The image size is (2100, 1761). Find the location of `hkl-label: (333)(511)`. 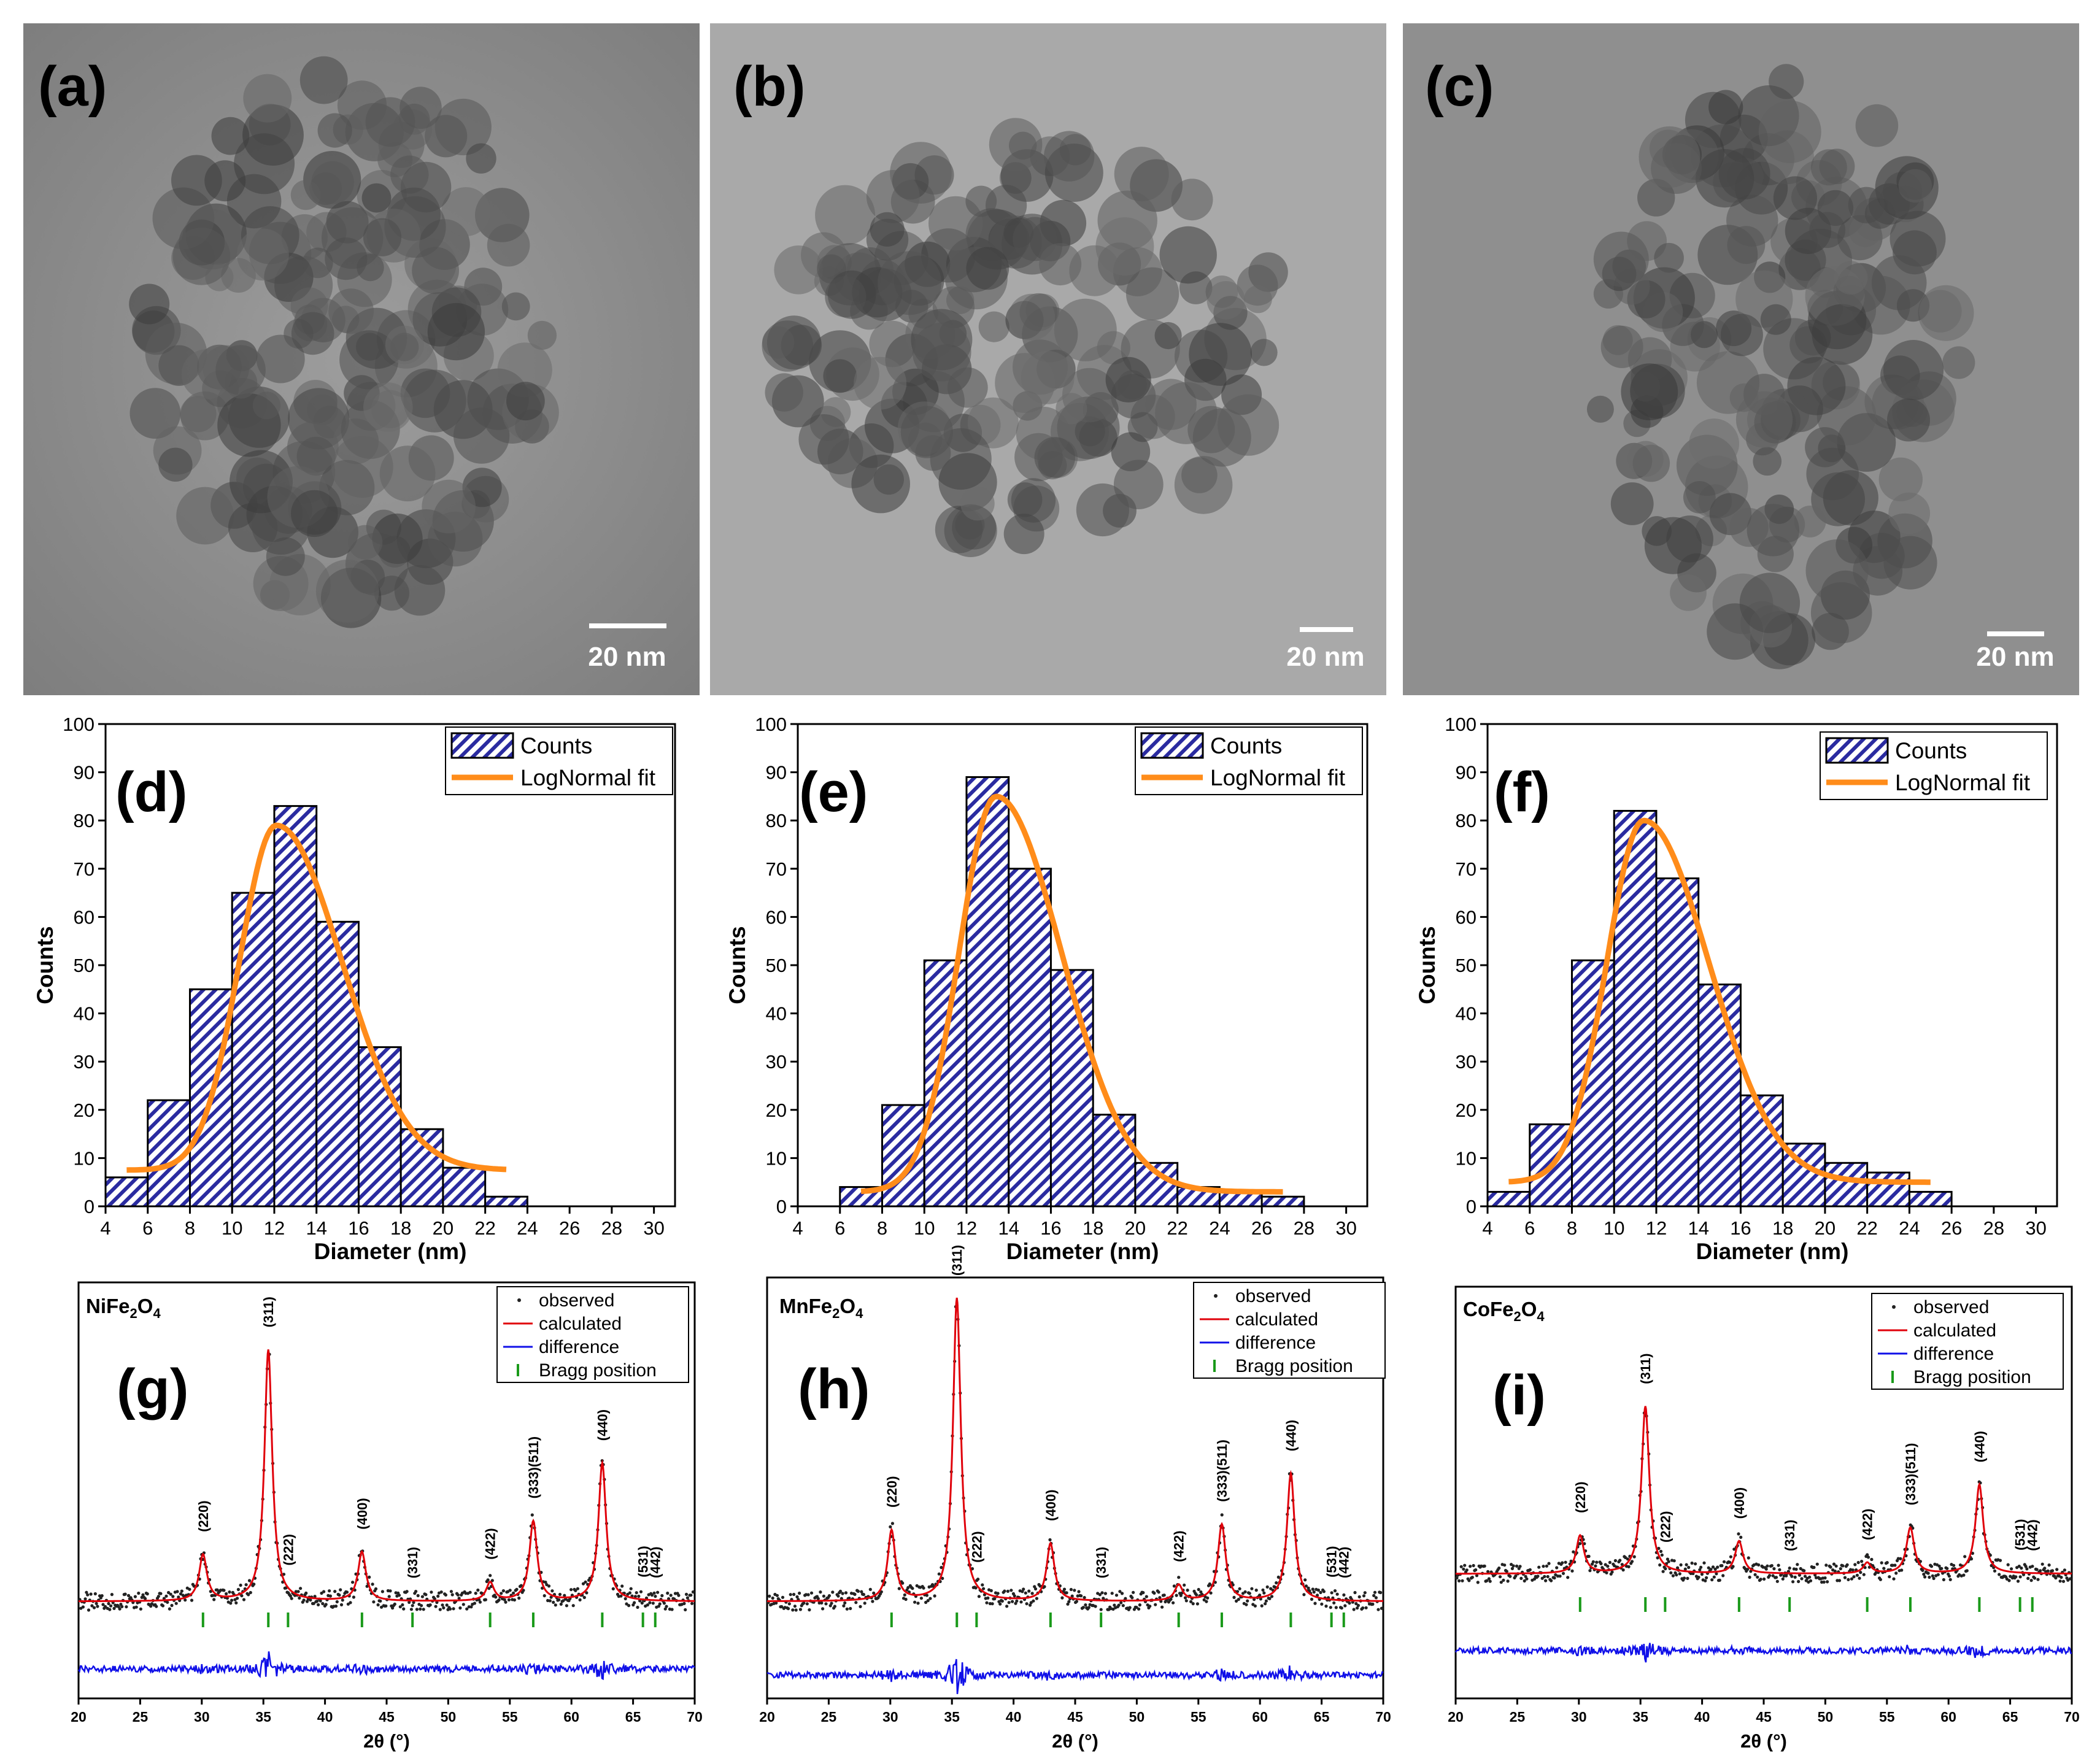

hkl-label: (333)(511) is located at coordinates (533, 1467).